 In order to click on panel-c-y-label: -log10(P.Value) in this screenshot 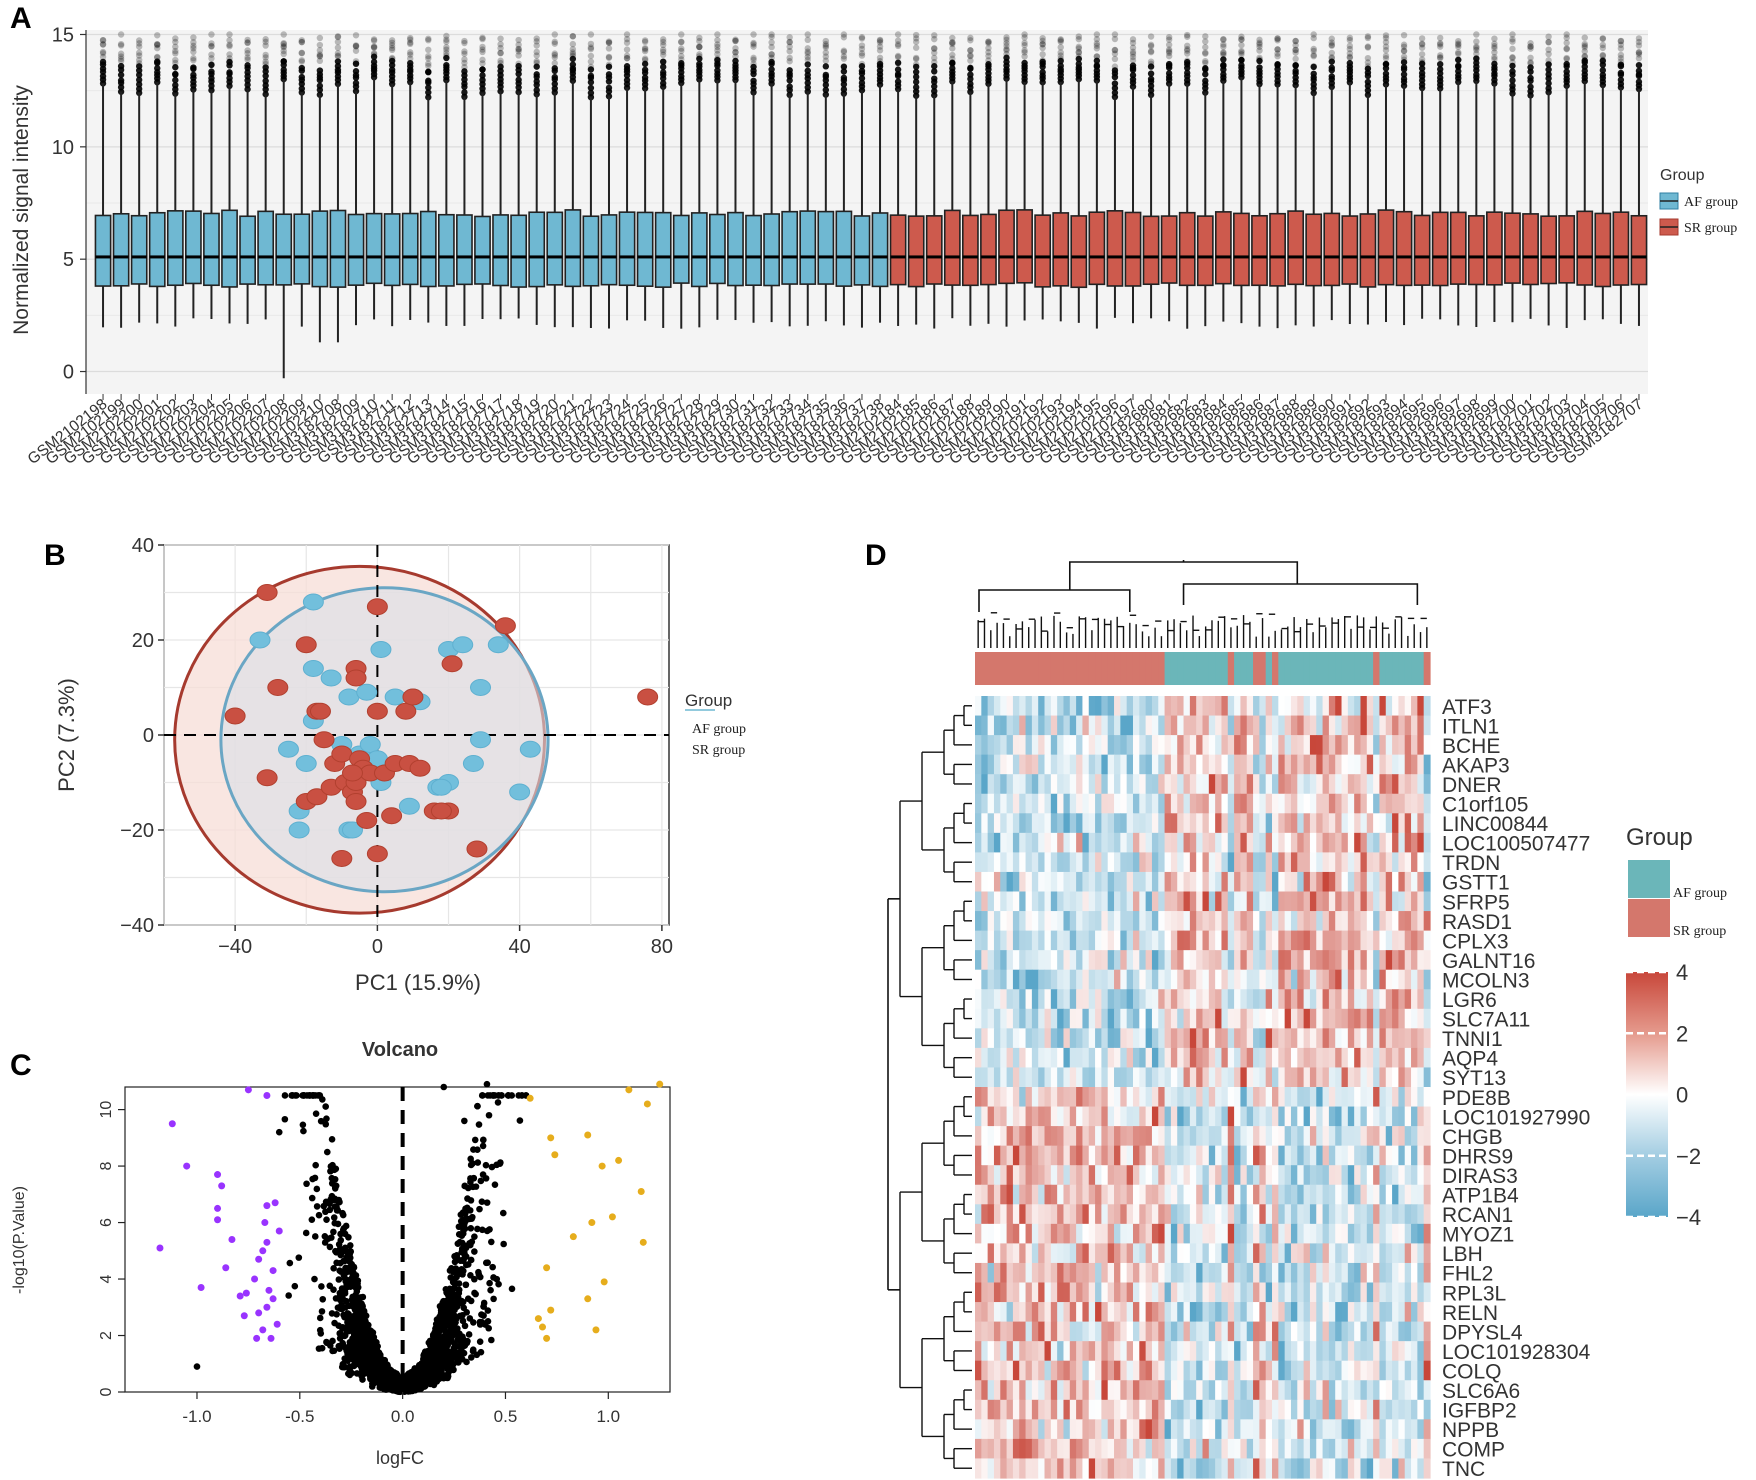, I will do `click(19, 1240)`.